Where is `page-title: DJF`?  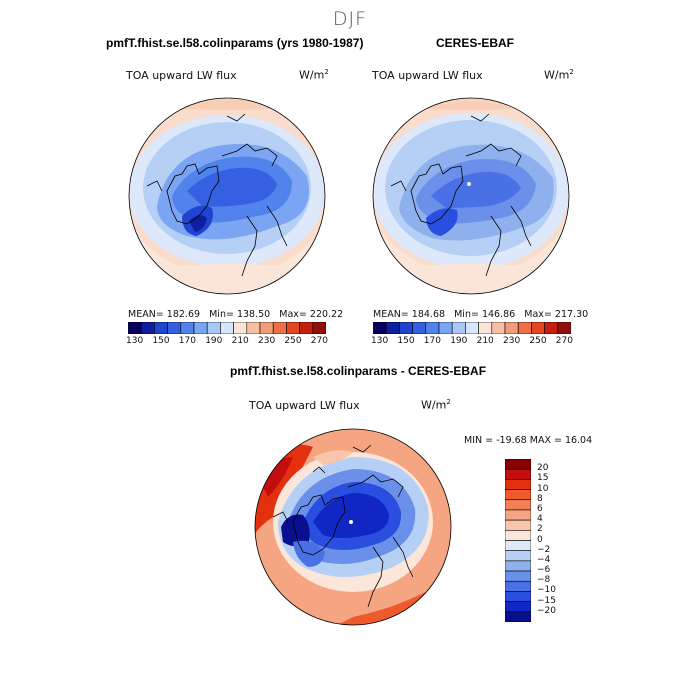
page-title: DJF is located at coordinates (350, 19).